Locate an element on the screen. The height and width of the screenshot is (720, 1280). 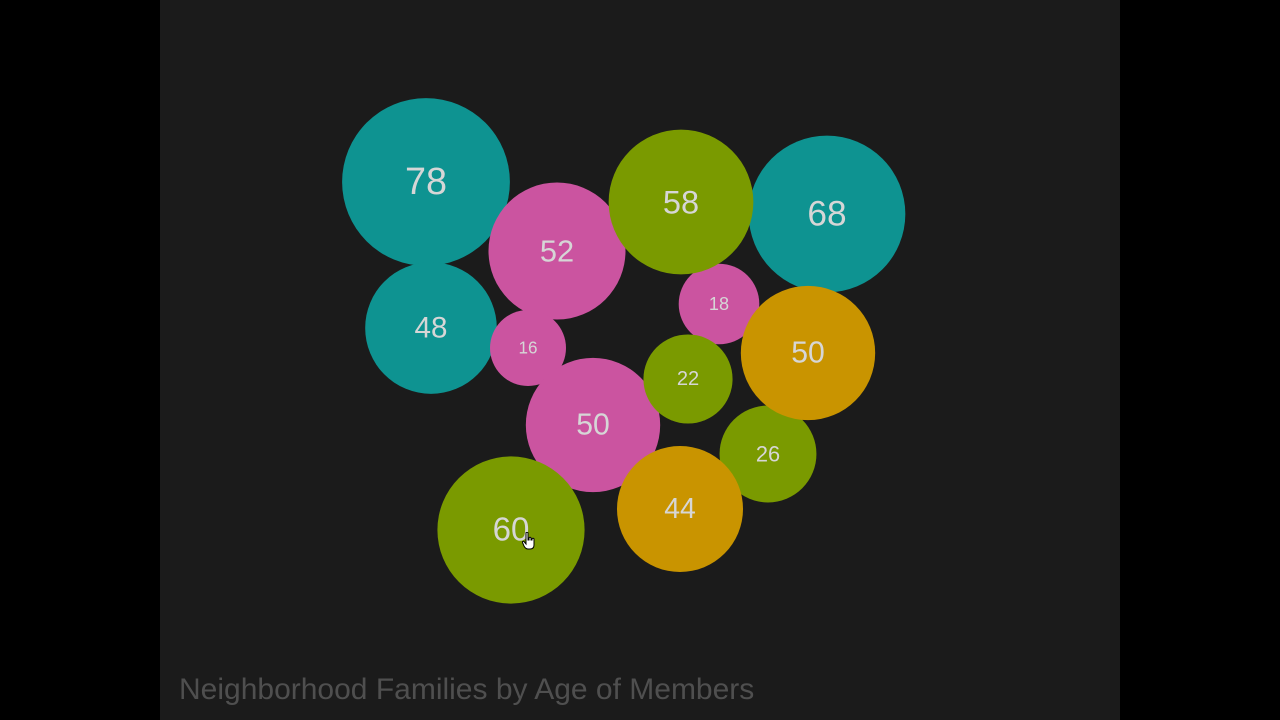
bubble-label: 22 is located at coordinates (688, 379).